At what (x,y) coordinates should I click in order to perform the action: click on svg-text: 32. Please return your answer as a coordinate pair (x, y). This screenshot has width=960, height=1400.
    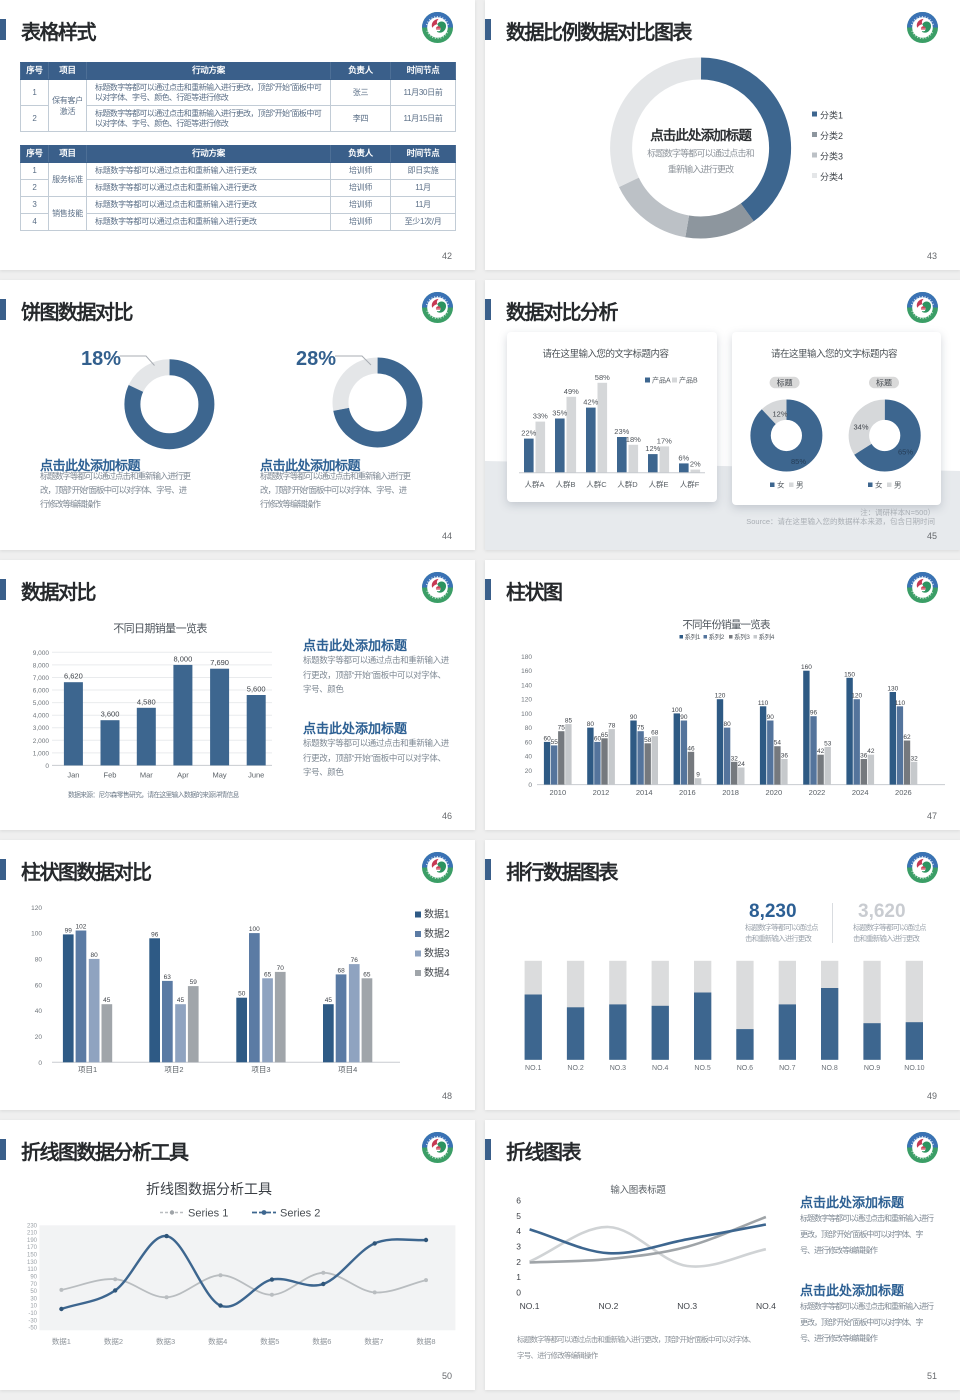
    Looking at the image, I should click on (914, 758).